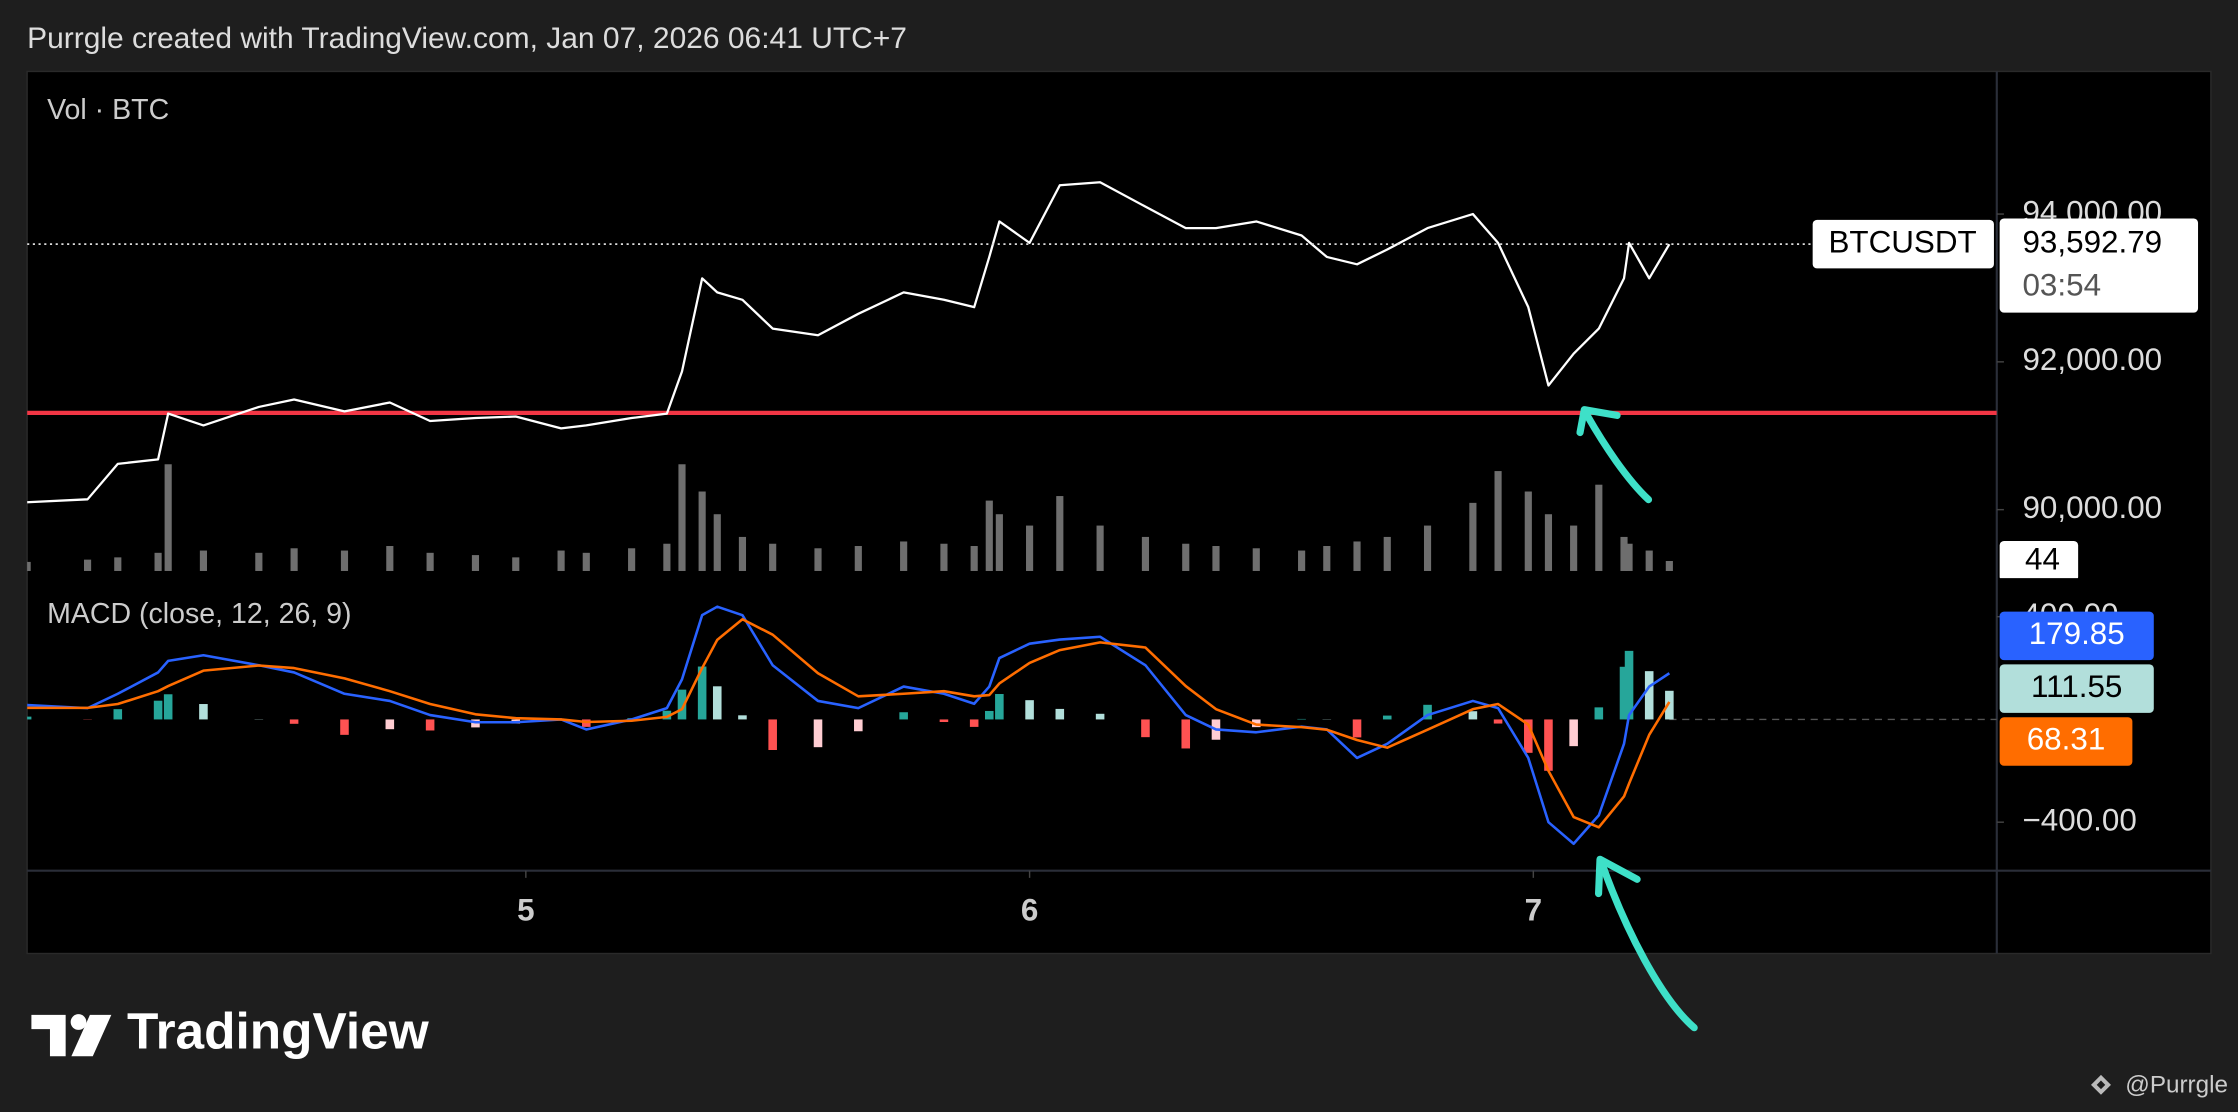  Describe the element at coordinates (2100, 1084) in the screenshot. I see `author-icon` at that location.